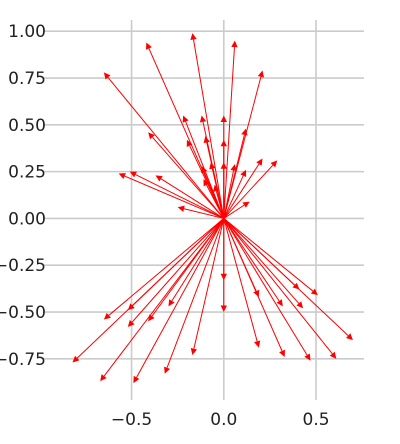 Image resolution: width=400 pixels, height=444 pixels. Describe the element at coordinates (27, 32) in the screenshot. I see `y-tick-label: 1.00` at that location.